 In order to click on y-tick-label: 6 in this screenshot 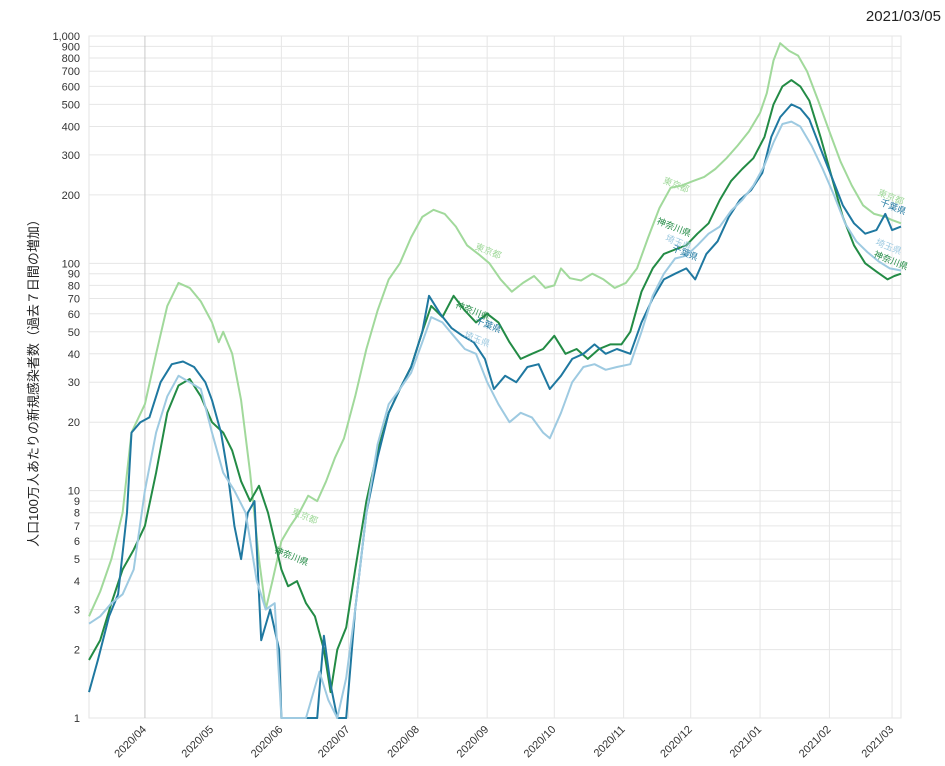, I will do `click(77, 542)`.